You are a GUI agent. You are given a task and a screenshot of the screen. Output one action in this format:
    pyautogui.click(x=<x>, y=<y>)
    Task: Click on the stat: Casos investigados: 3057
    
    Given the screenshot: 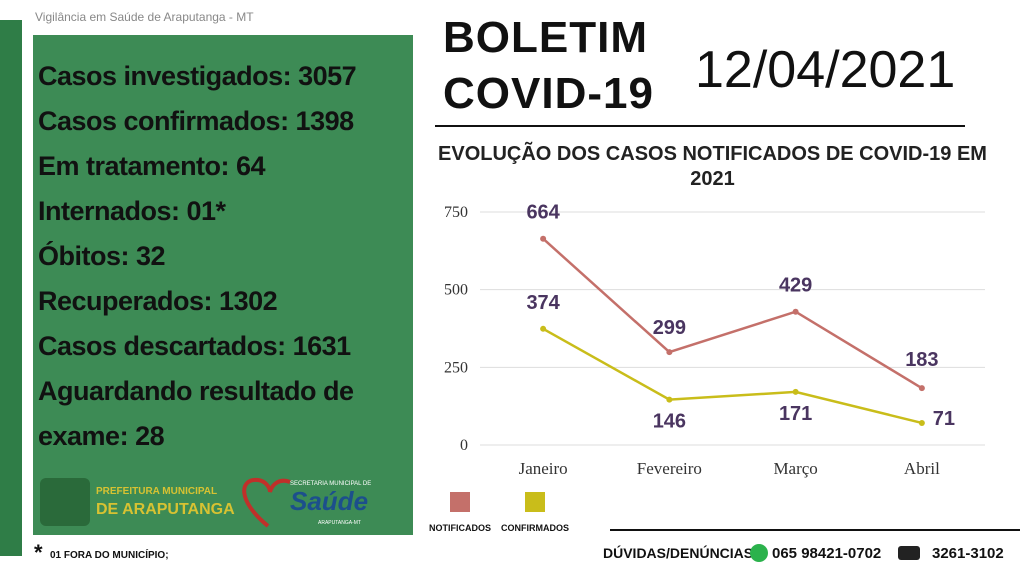 What is the action you would take?
    pyautogui.click(x=197, y=76)
    